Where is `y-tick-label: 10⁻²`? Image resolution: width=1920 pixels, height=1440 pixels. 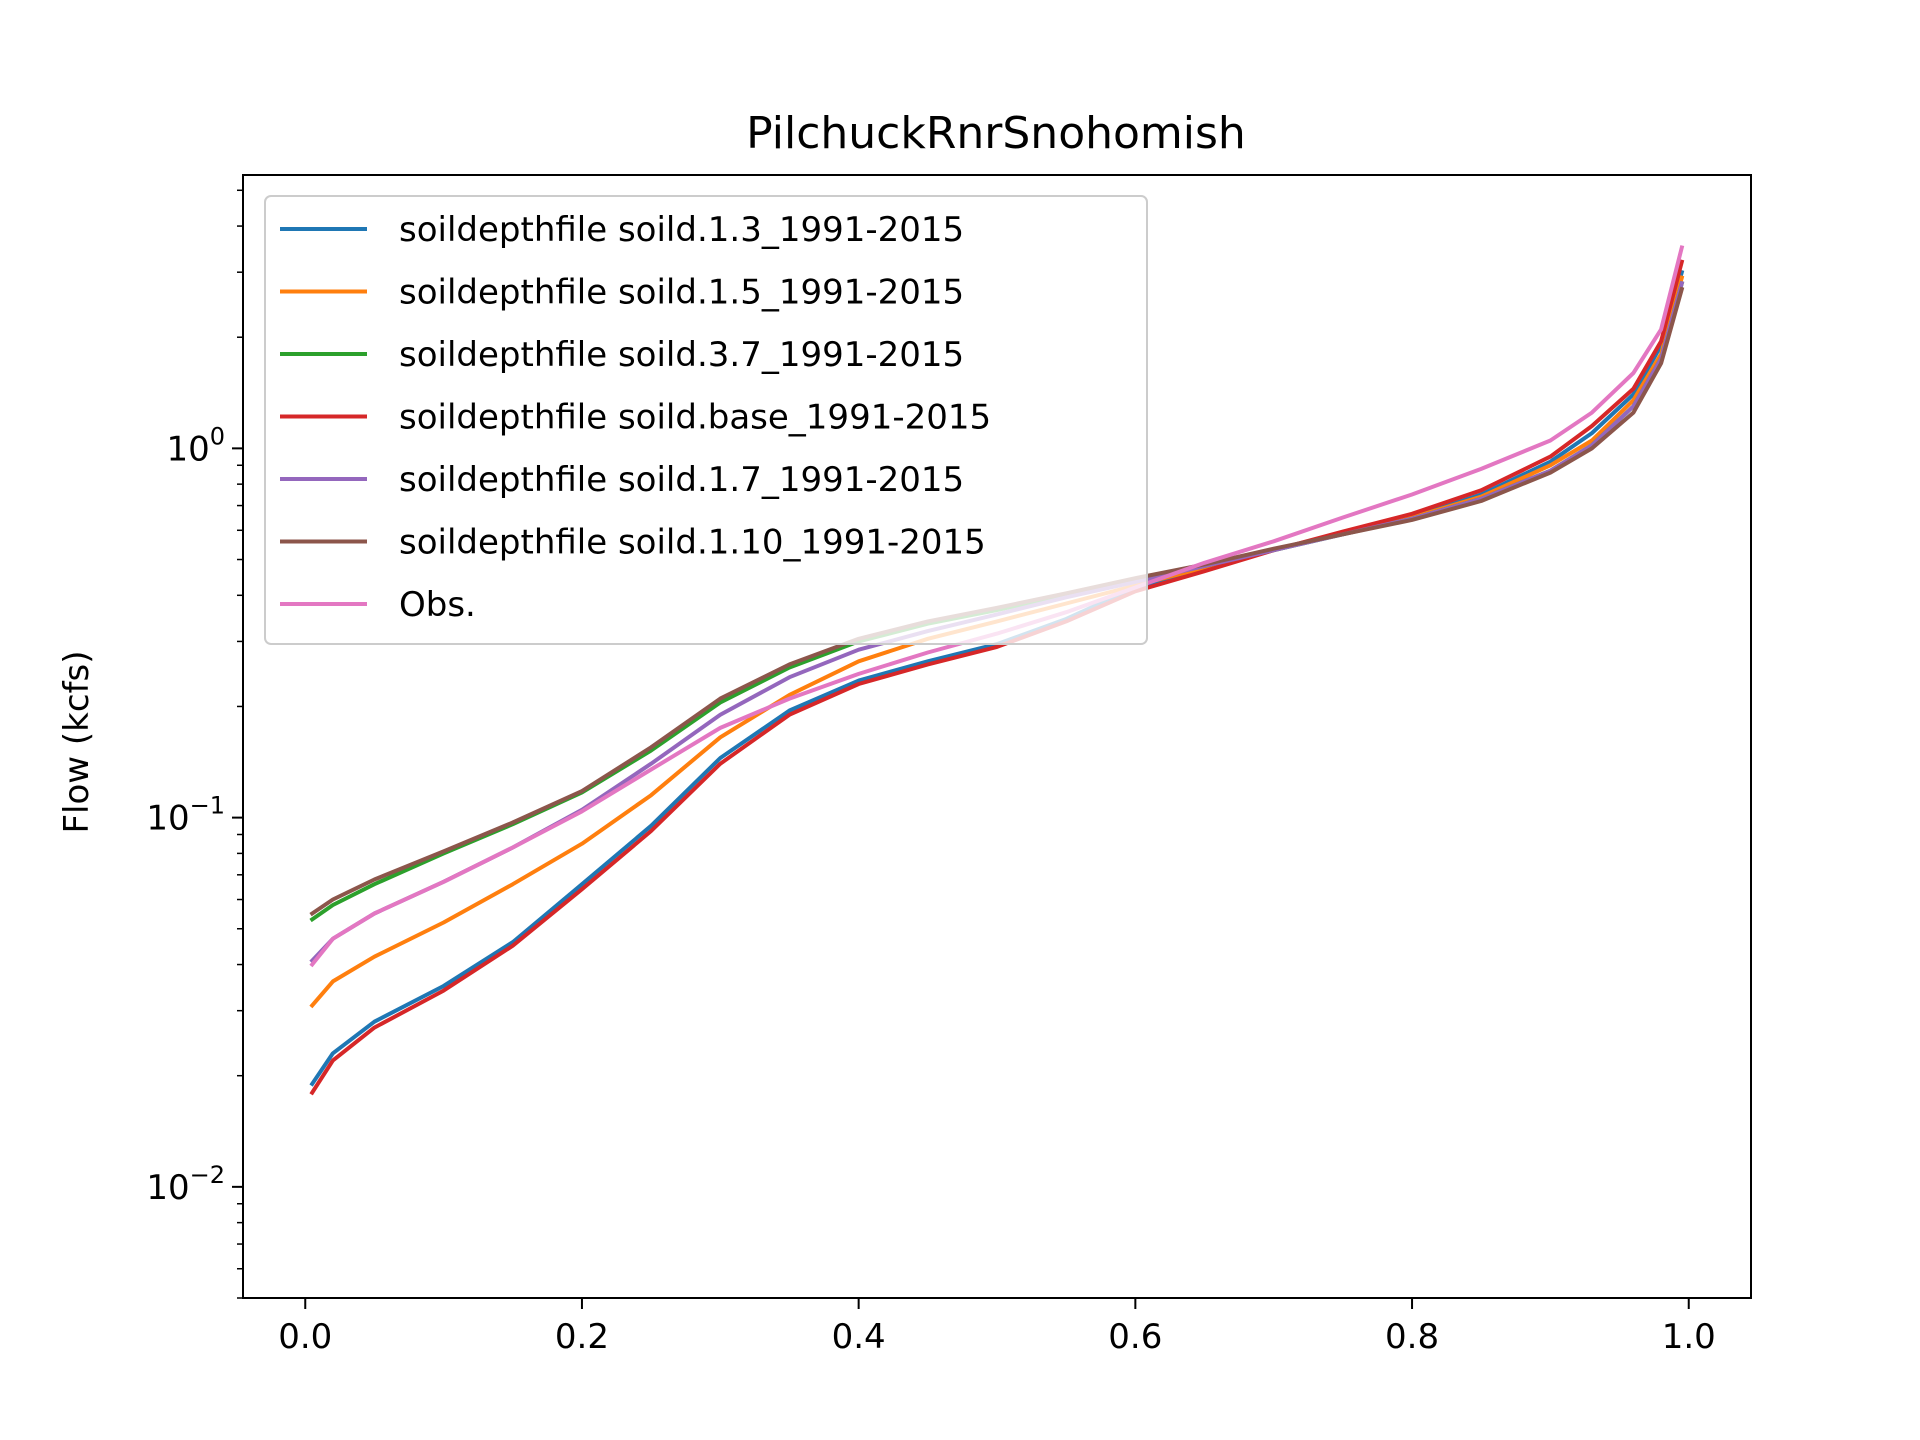 y-tick-label: 10⁻² is located at coordinates (185, 1184).